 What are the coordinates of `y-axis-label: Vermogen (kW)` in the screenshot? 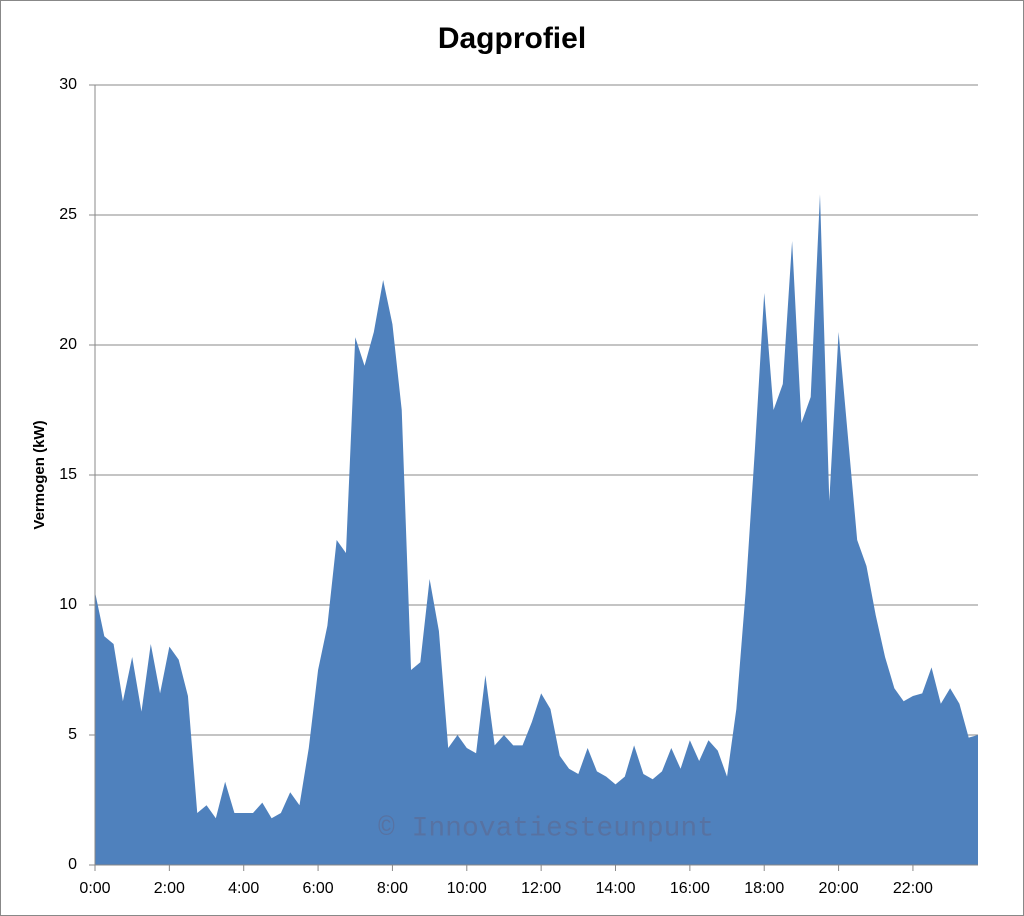 It's located at (39, 474).